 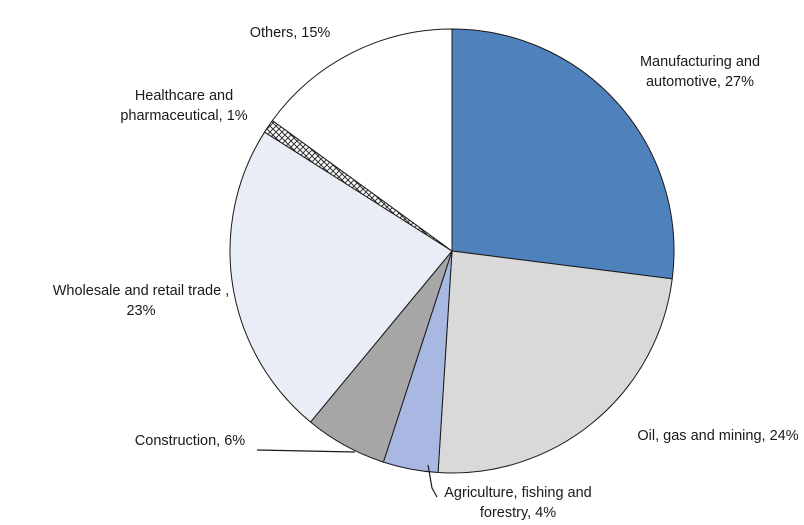 I want to click on slice-label-4: Wholesale and retail trade , 23%, so click(x=141, y=301).